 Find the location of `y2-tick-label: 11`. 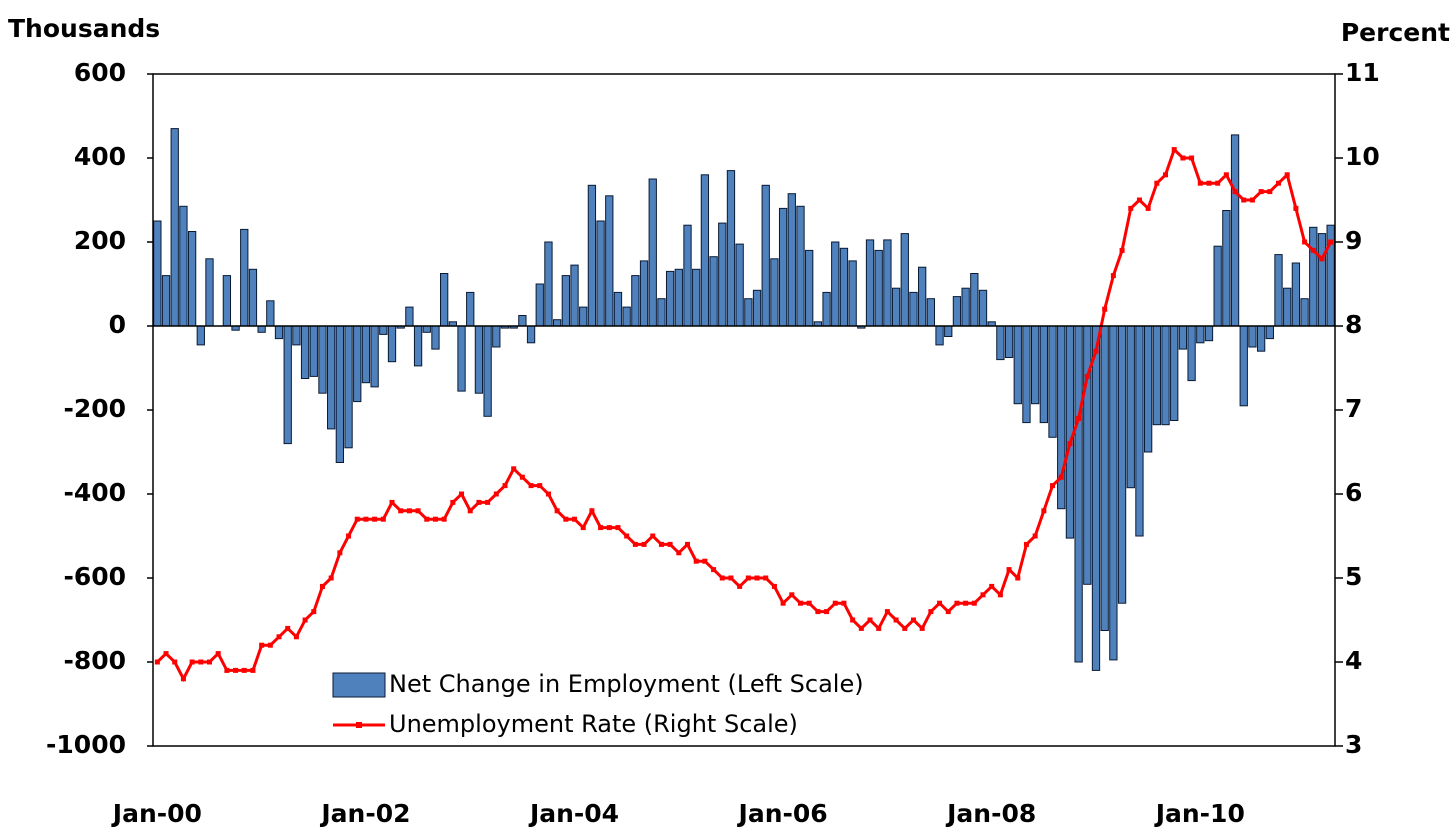

y2-tick-label: 11 is located at coordinates (1362, 72).